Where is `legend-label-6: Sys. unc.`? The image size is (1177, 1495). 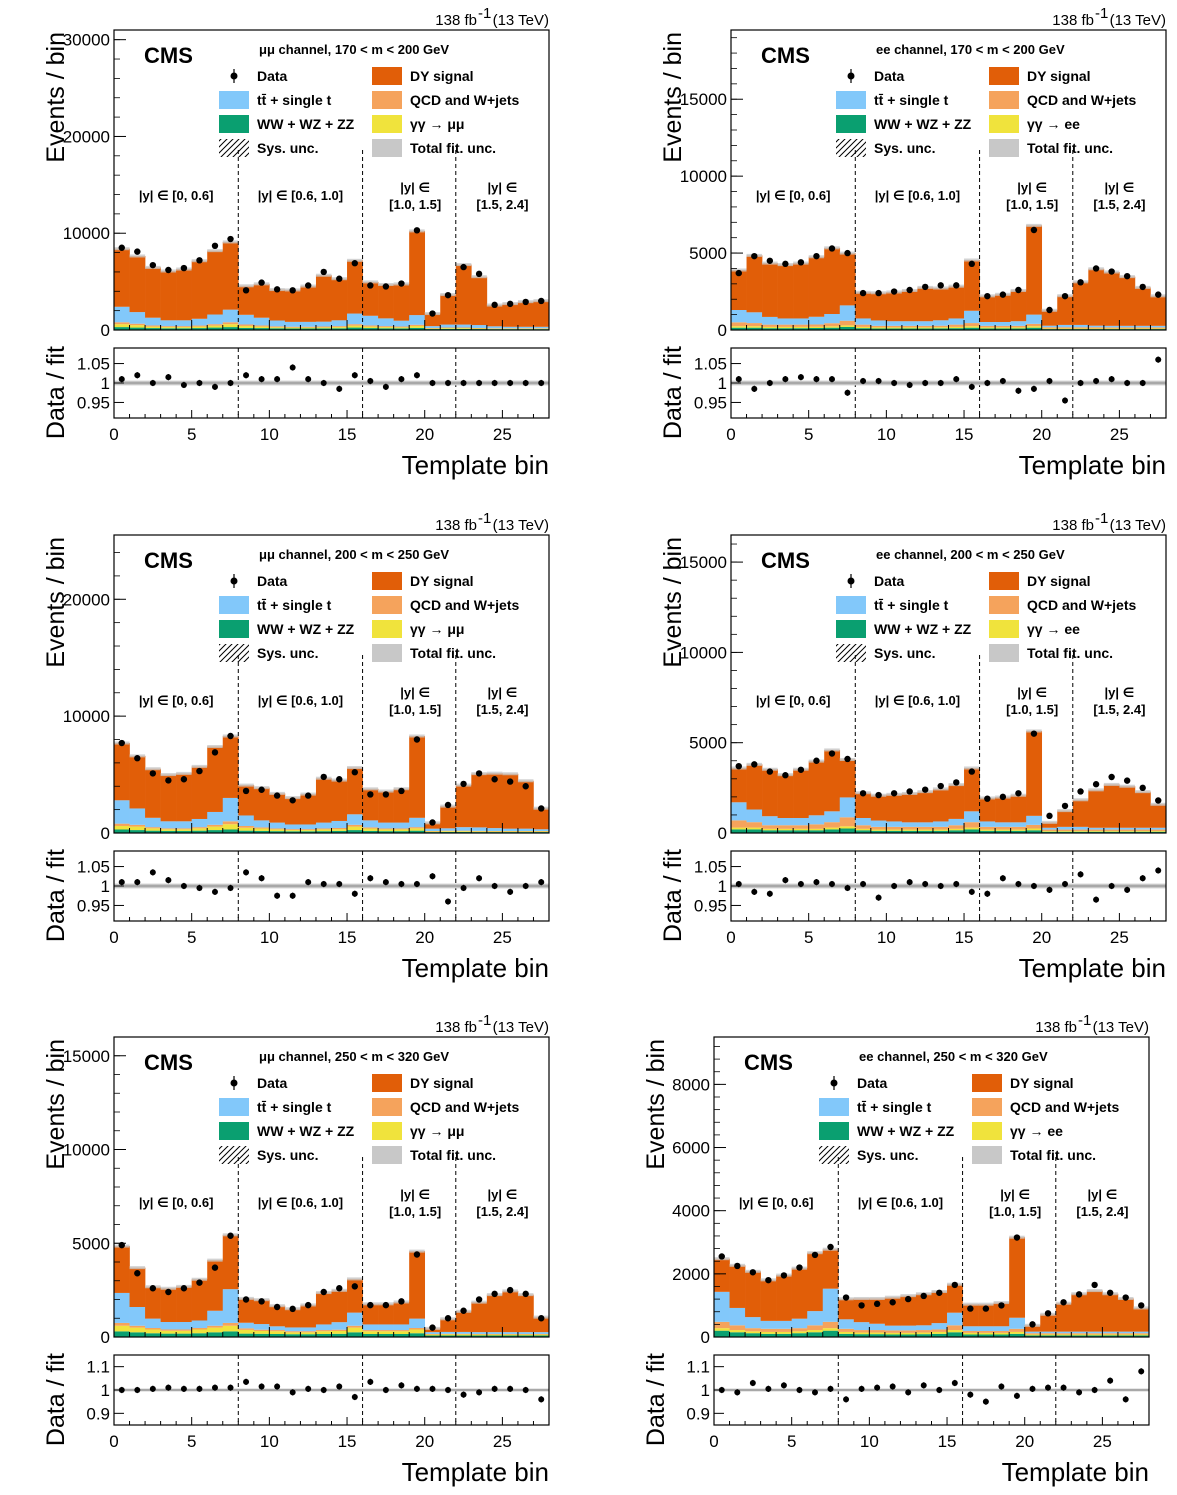
legend-label-6: Sys. unc. is located at coordinates (287, 1155).